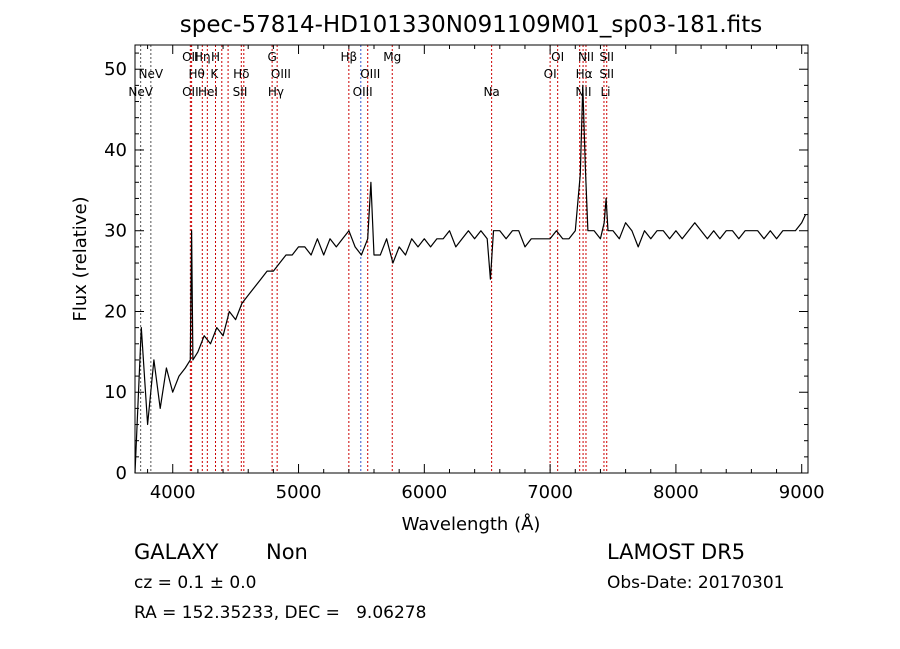 Image resolution: width=900 pixels, height=649 pixels. Describe the element at coordinates (173, 492) in the screenshot. I see `x-tick-label: 4000` at that location.